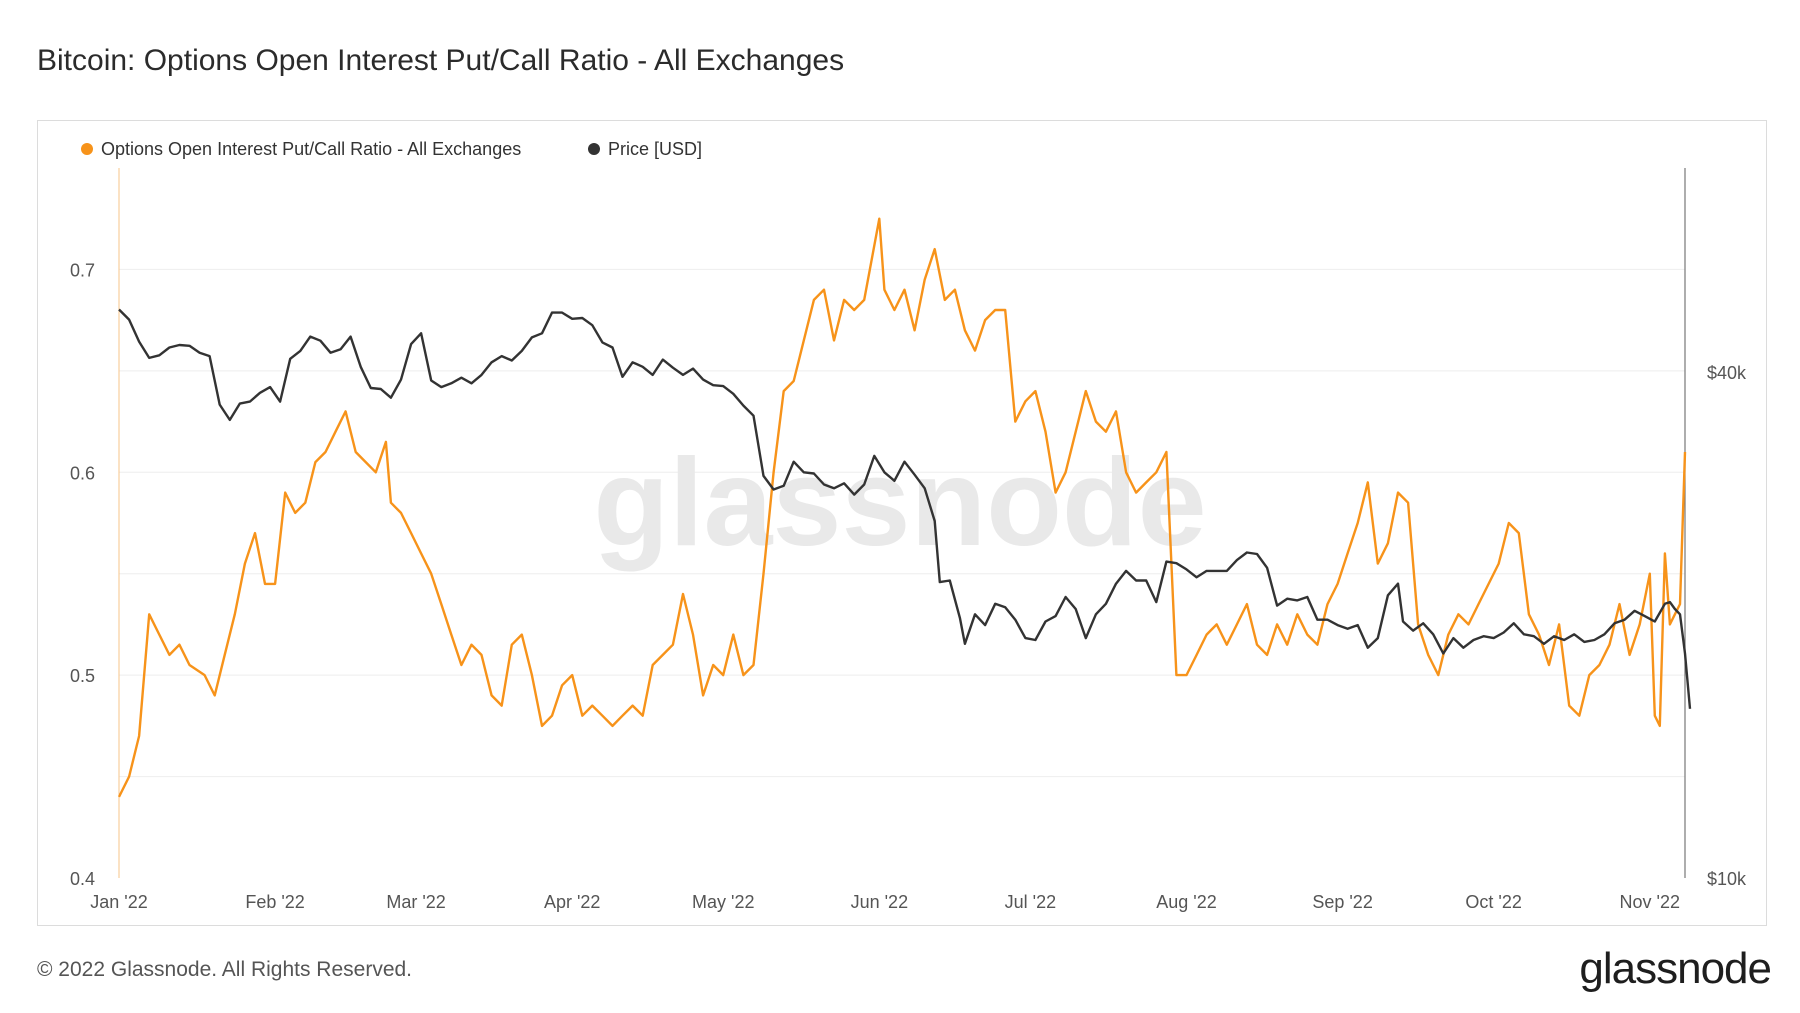  I want to click on copyright-text: © 2022 Glassnode. All Rights Reserved., so click(225, 969).